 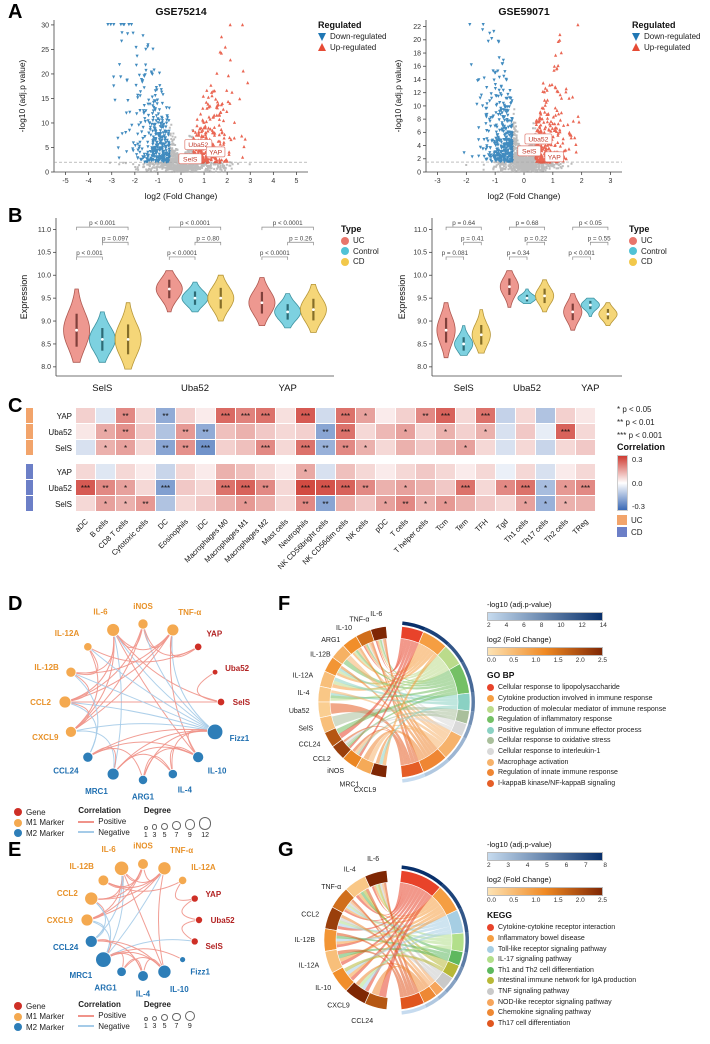 I want to click on y-tick-label: 10.5, so click(x=420, y=253).